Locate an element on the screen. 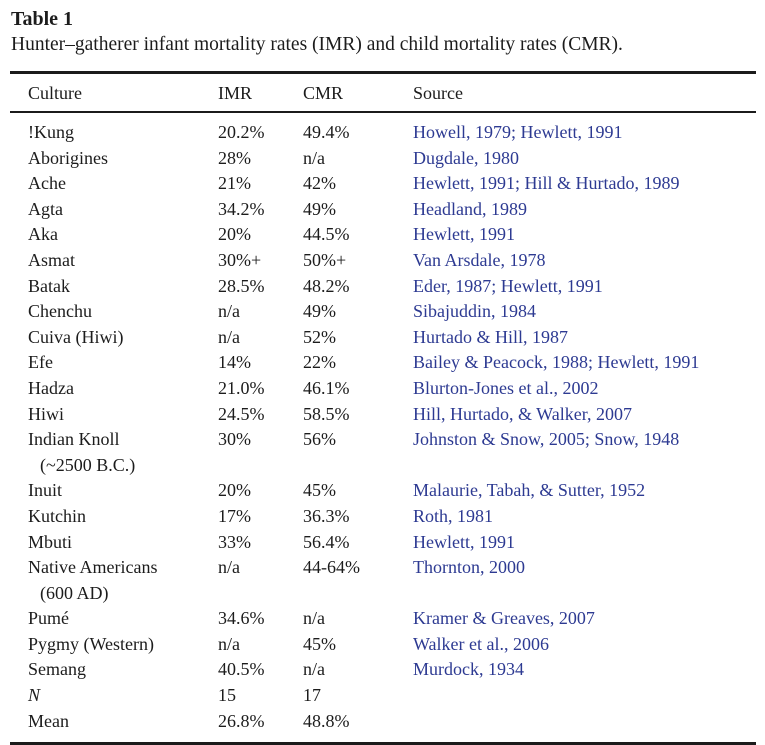 The width and height of the screenshot is (765, 745). imr-cell: 21% is located at coordinates (234, 183).